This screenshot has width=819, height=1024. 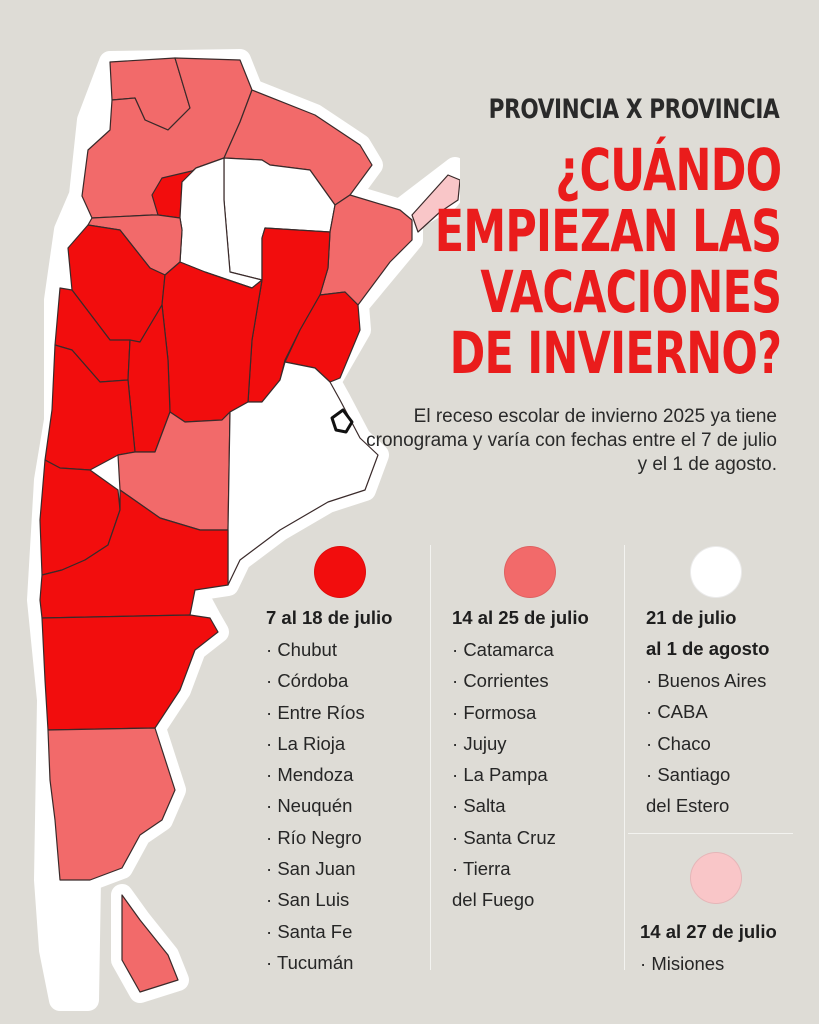 I want to click on list-item: Mendoza, so click(x=315, y=774).